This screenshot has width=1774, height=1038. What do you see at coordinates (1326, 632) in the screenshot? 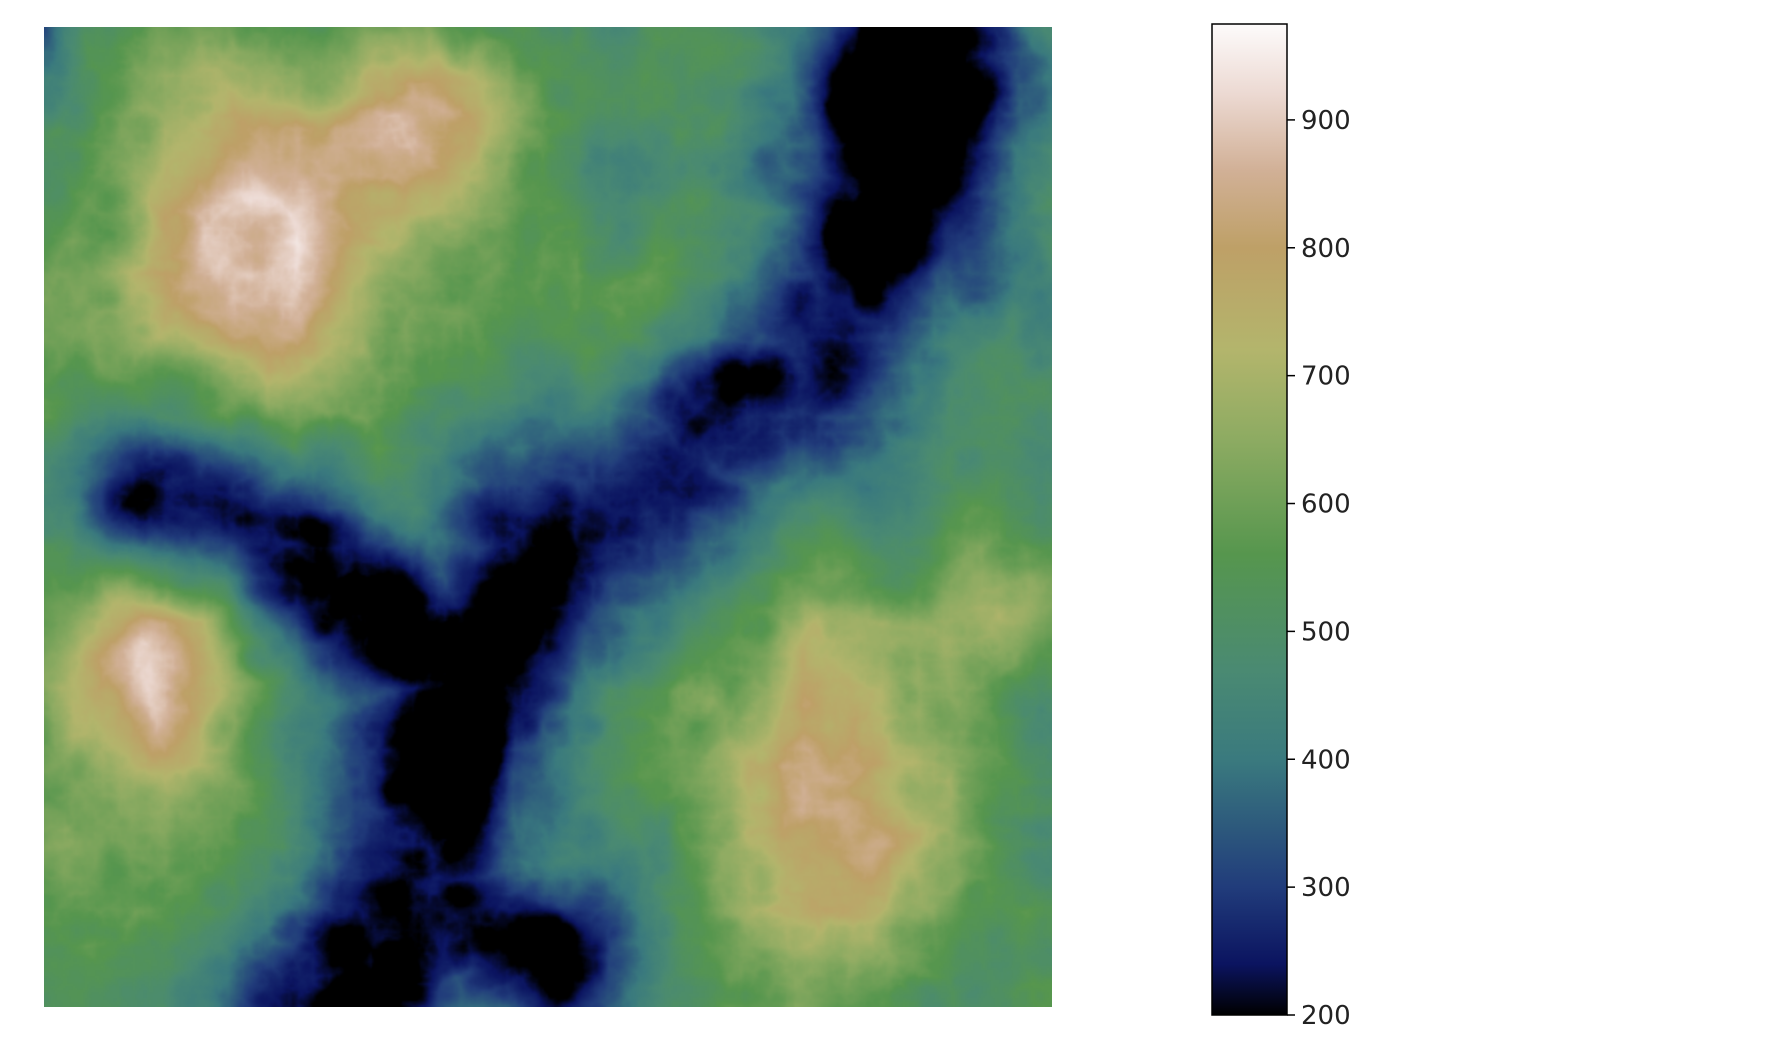
I see `colorbar-tick-label-500: 500` at bounding box center [1326, 632].